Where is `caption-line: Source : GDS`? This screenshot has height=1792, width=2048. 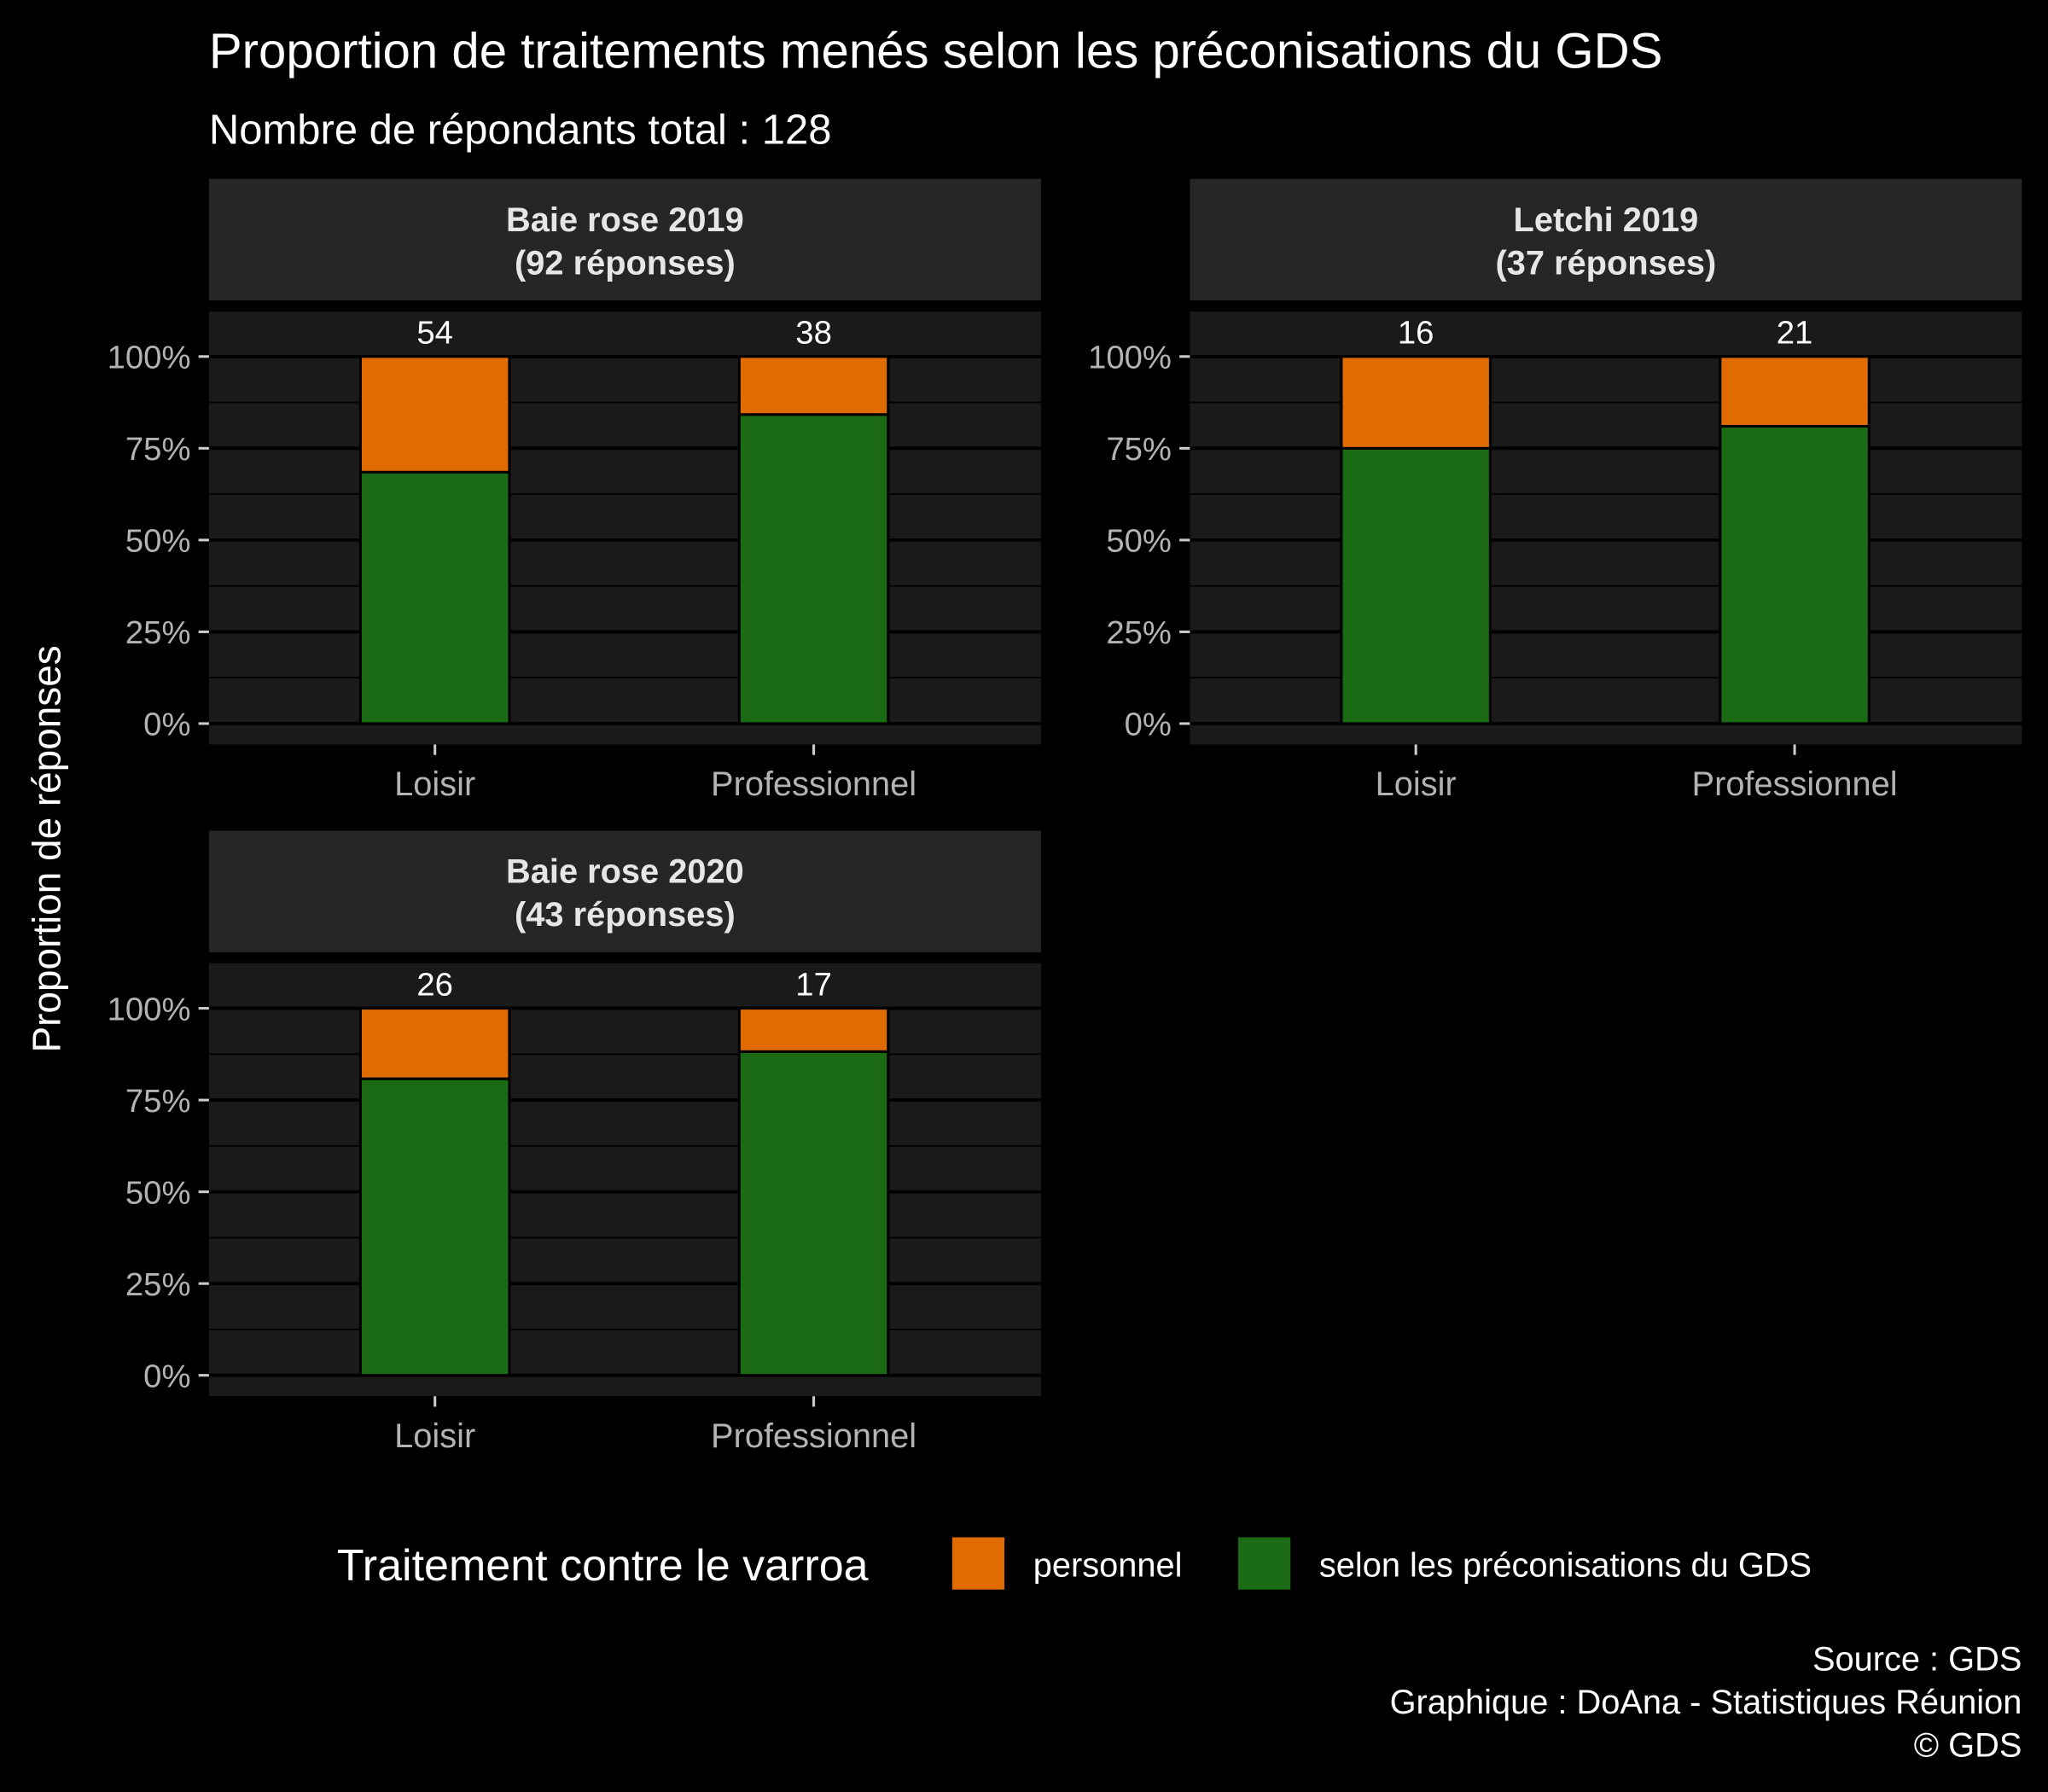 caption-line: Source : GDS is located at coordinates (1917, 1660).